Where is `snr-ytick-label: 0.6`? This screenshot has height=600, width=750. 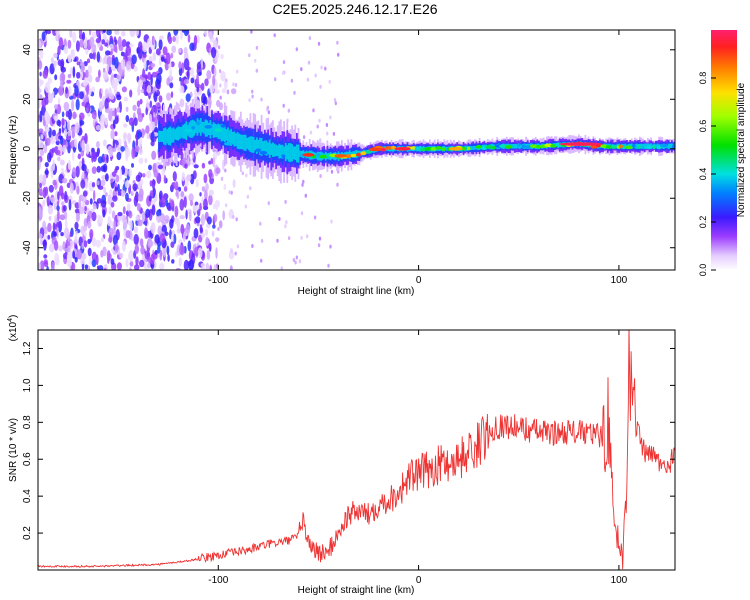 snr-ytick-label: 0.6 is located at coordinates (27, 459).